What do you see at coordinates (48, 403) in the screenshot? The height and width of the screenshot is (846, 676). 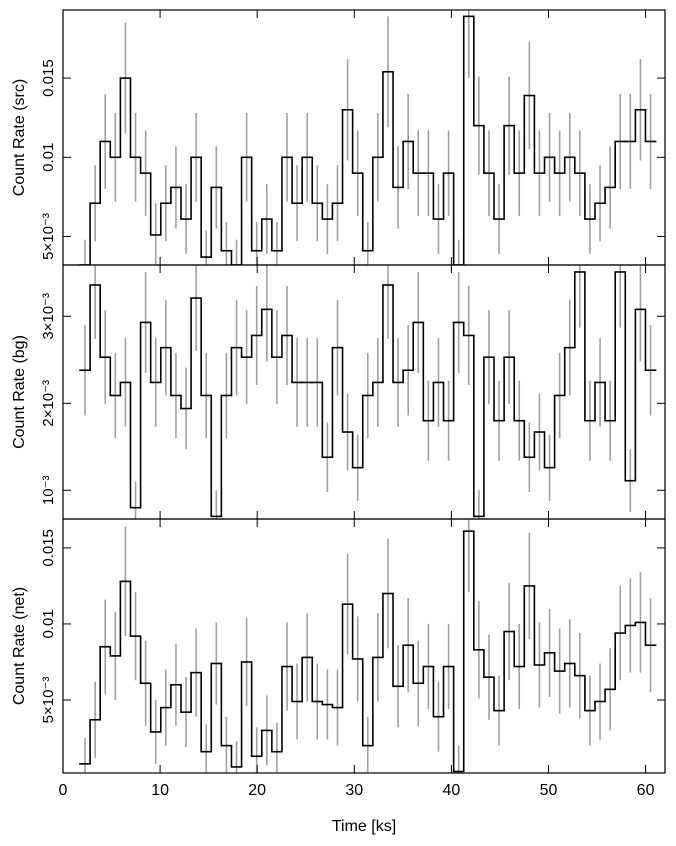 I see `y-tick-label: 2×10⁻³` at bounding box center [48, 403].